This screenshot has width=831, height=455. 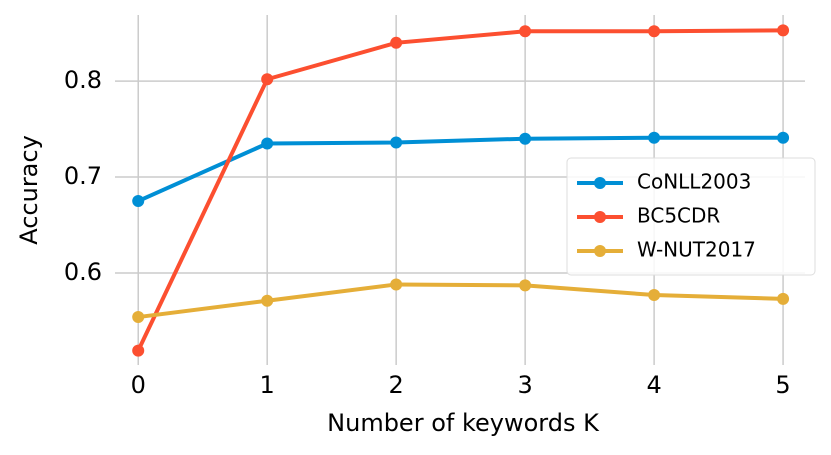 I want to click on x-axis-label: Number of keywords K, so click(x=463, y=423).